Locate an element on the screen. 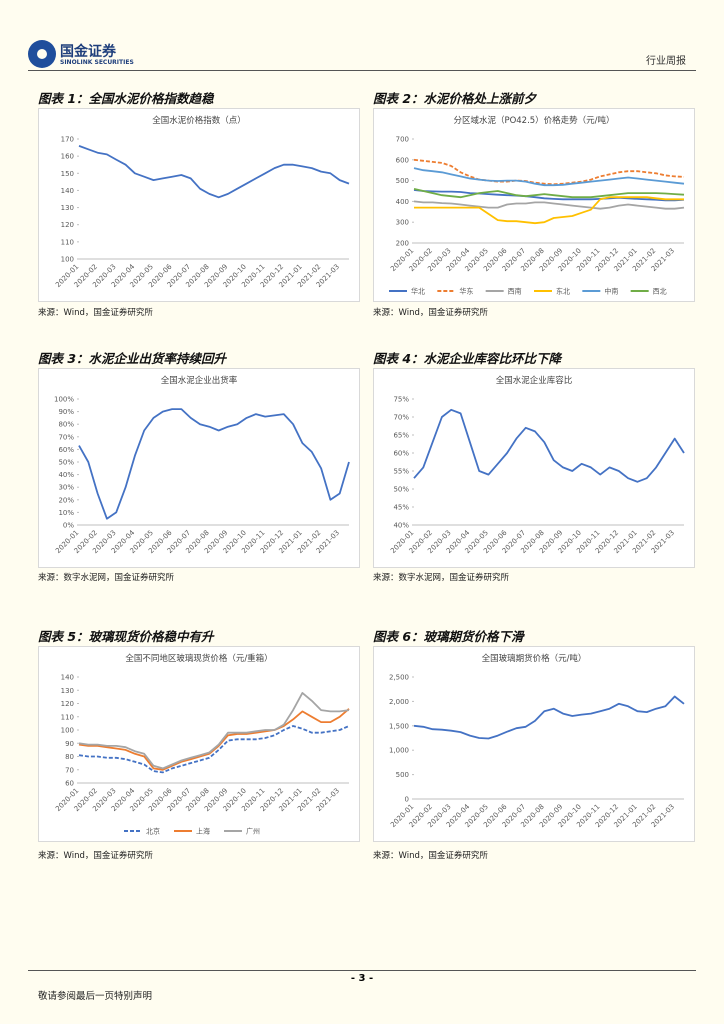 The height and width of the screenshot is (1024, 724). y-tick-label: 700 is located at coordinates (402, 140).